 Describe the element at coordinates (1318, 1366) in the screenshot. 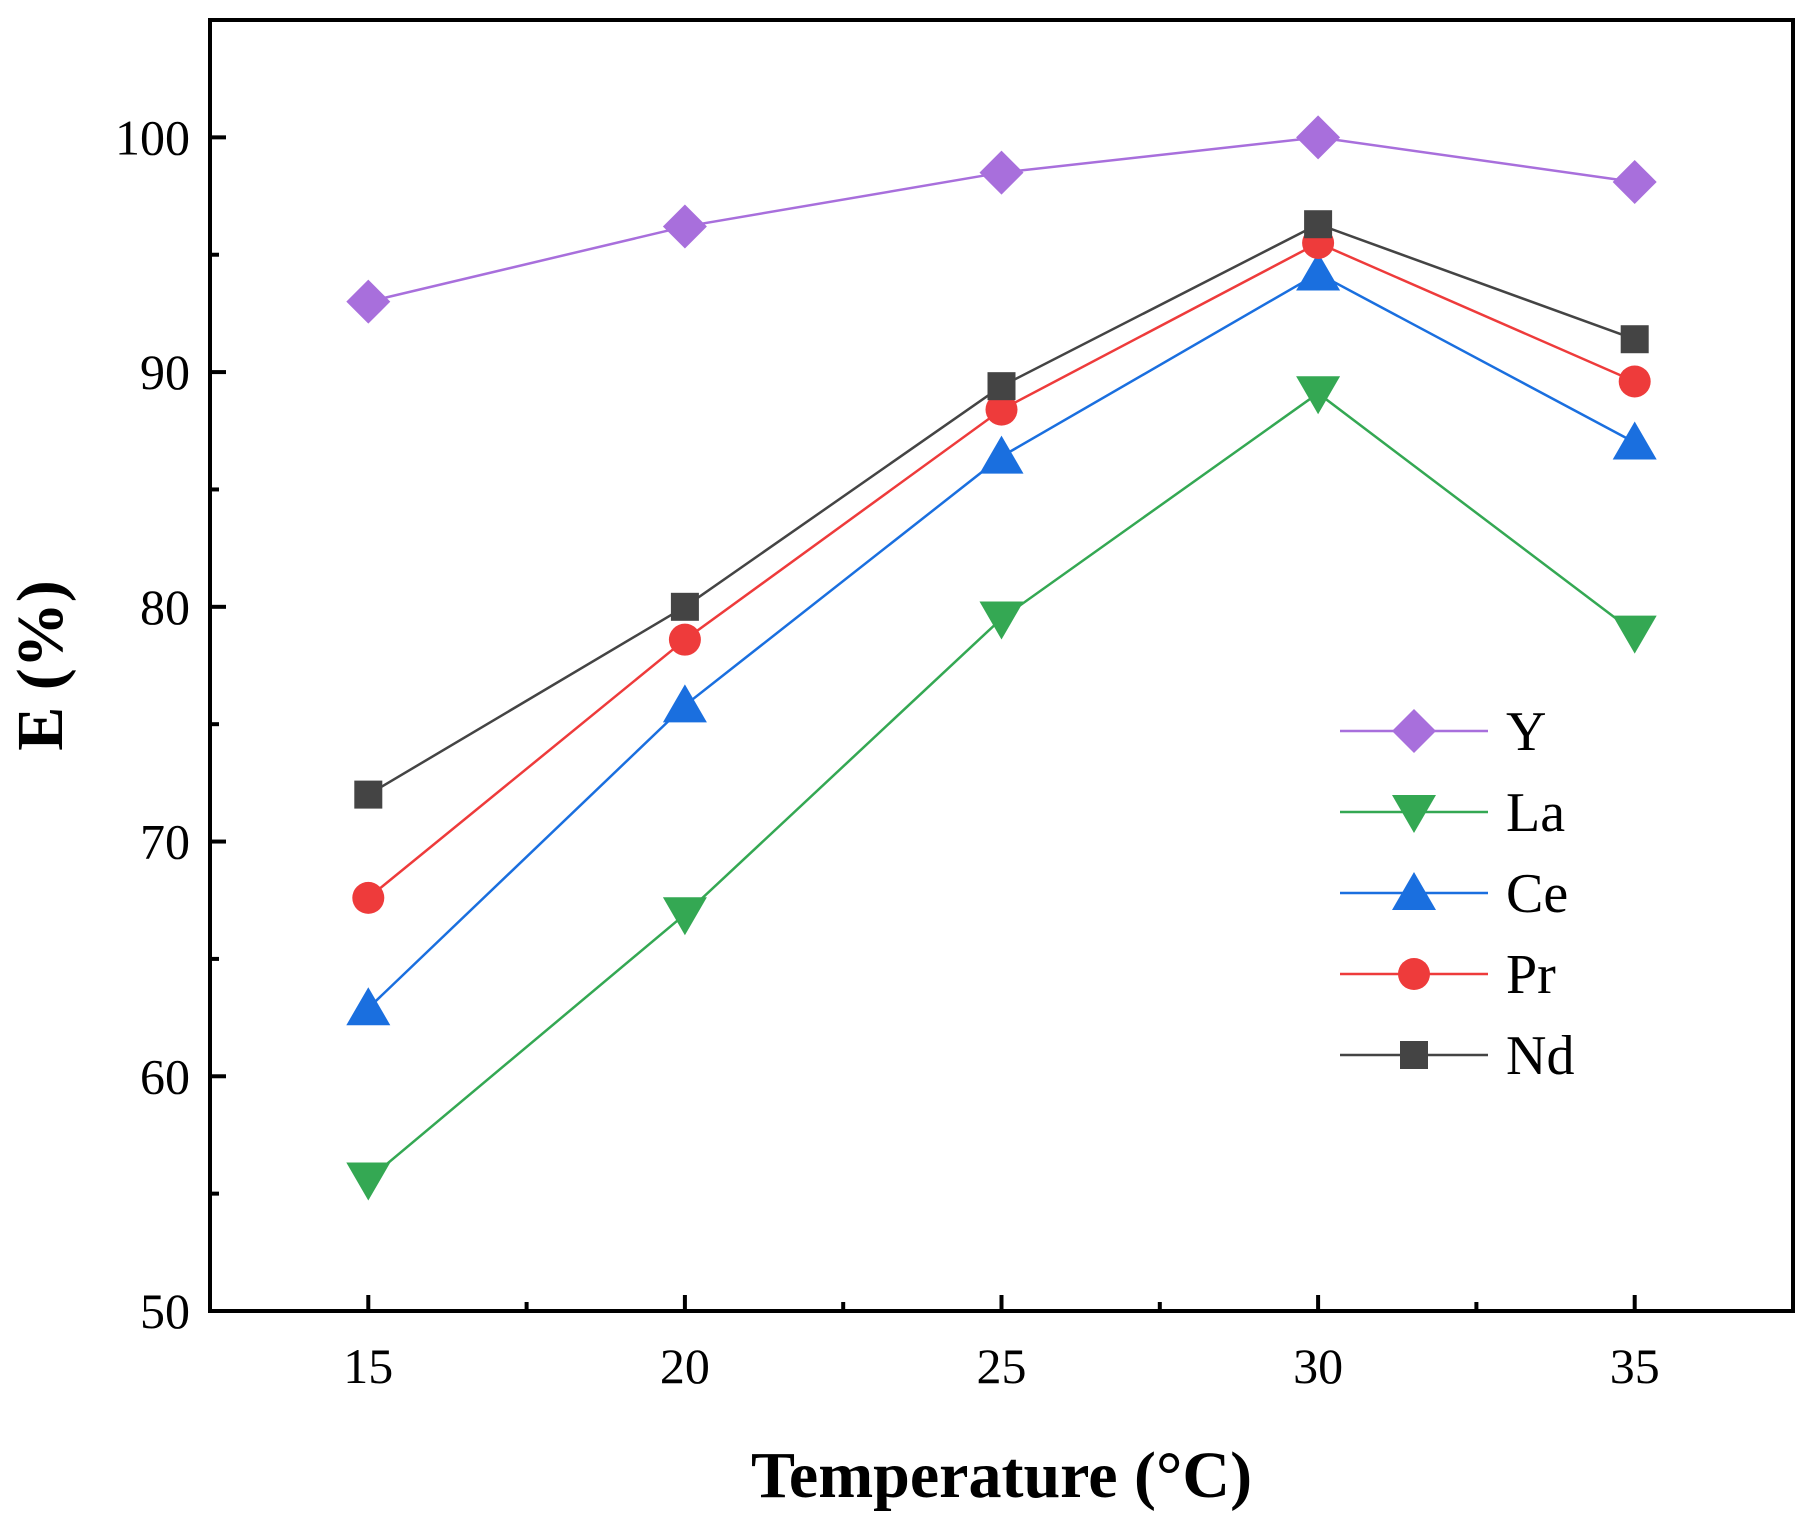

I see `x-tick-label: 30` at that location.